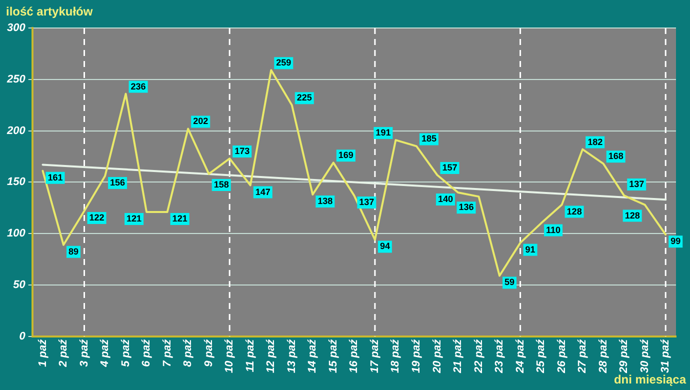  Describe the element at coordinates (50, 11) in the screenshot. I see `y-axis-title: ilość artykułów` at that location.